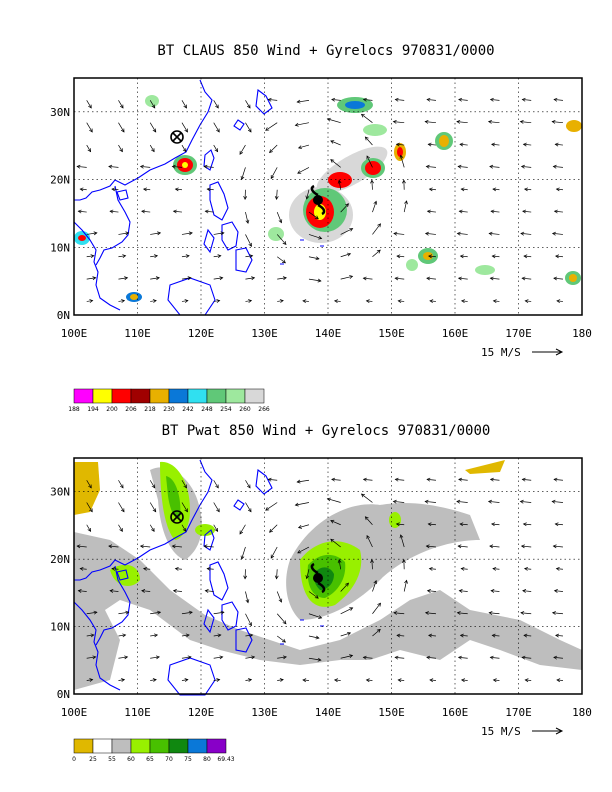  Describe the element at coordinates (264, 333) in the screenshot. I see `lon-label: 130E` at that location.